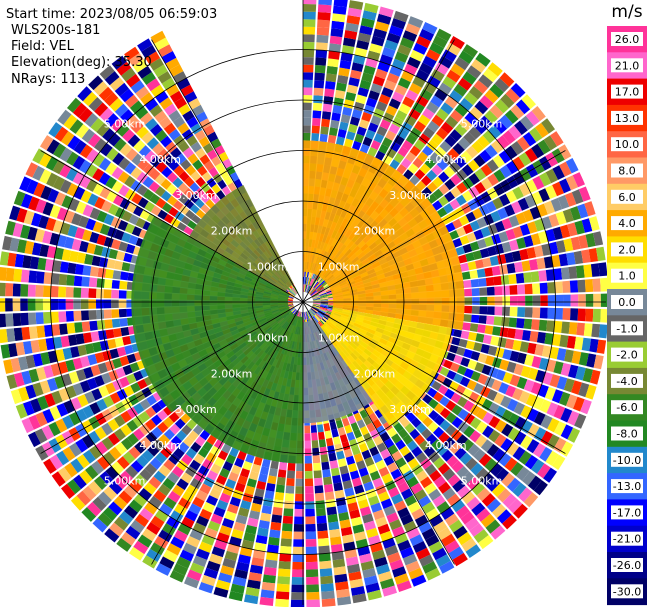  I want to click on colorbar-tick-label: 0.0, so click(627, 302).